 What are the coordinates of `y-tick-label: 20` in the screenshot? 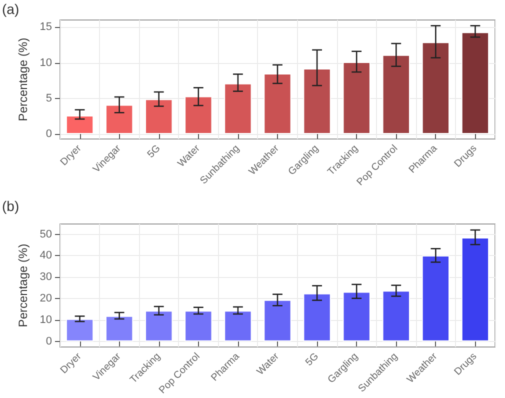 It's located at (46, 298).